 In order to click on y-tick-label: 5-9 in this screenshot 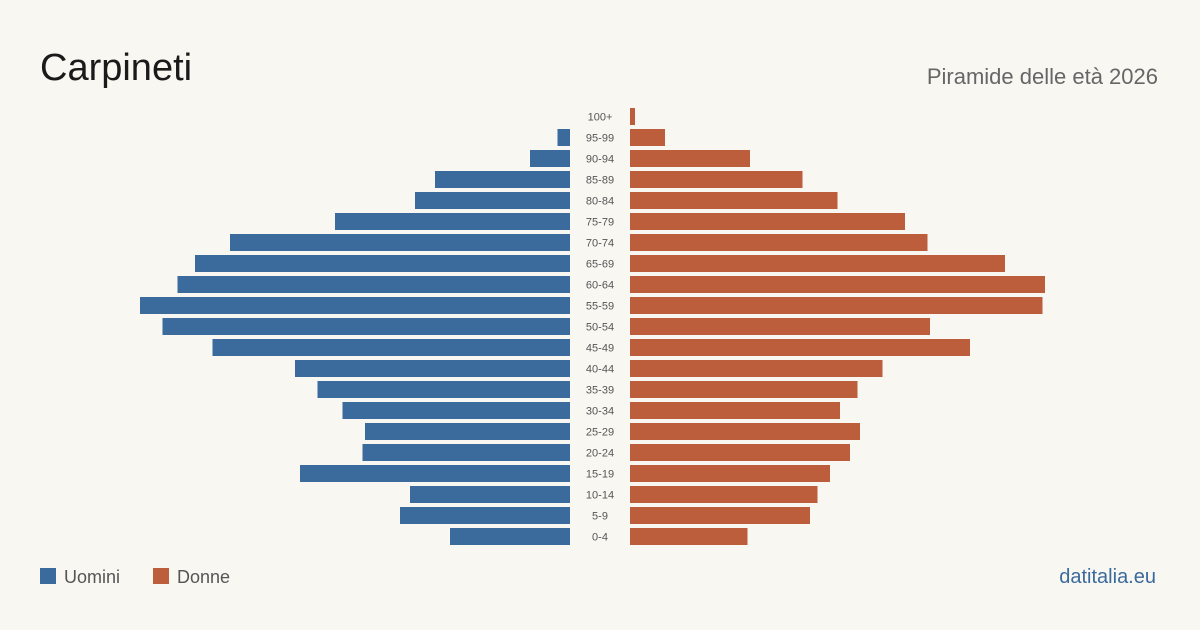, I will do `click(600, 516)`.